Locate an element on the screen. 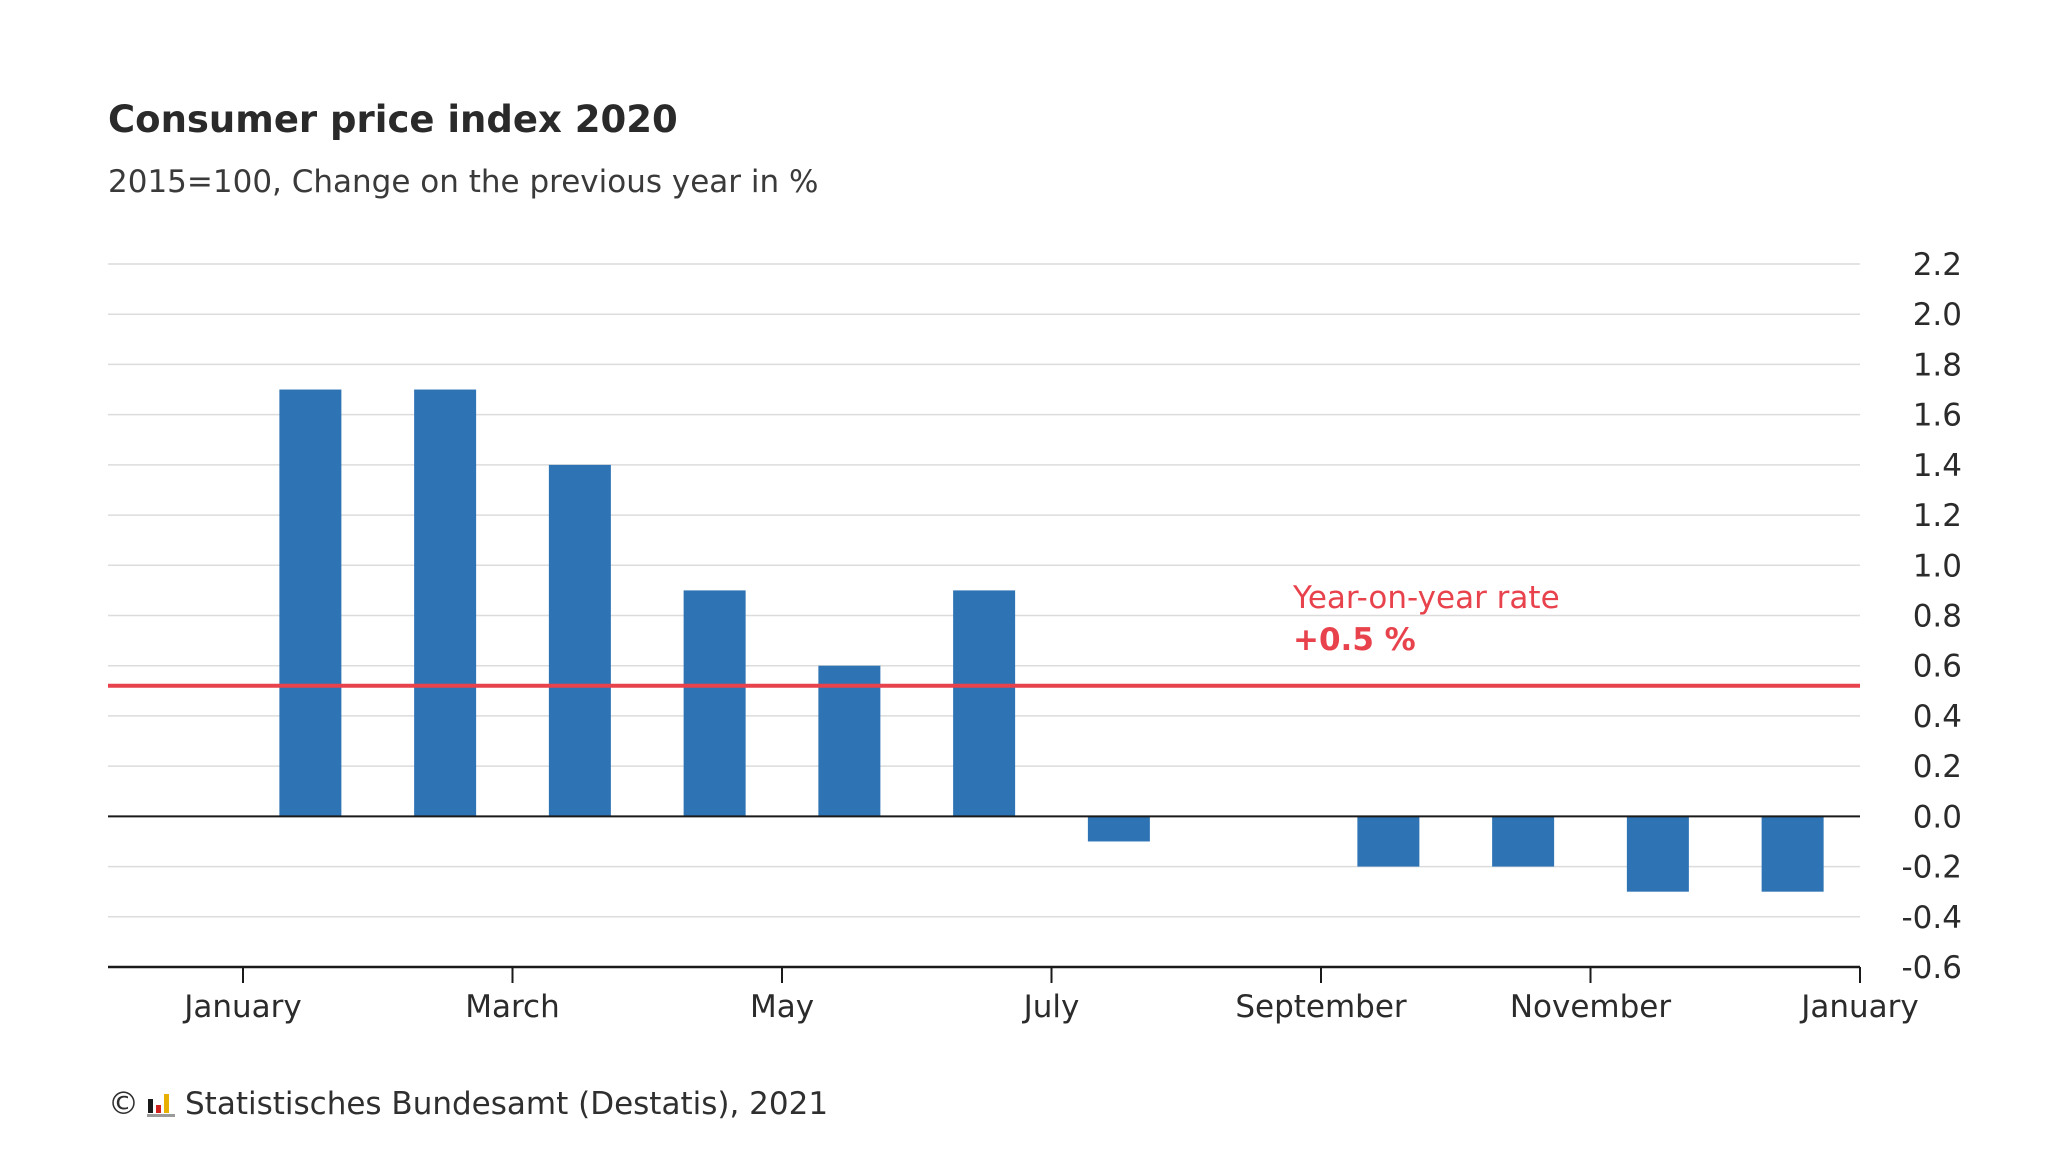 The height and width of the screenshot is (1152, 2048). bar-june is located at coordinates (984, 703).